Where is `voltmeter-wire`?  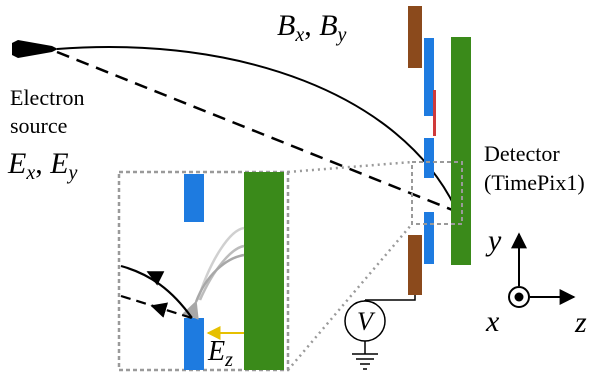 voltmeter-wire is located at coordinates (390, 298).